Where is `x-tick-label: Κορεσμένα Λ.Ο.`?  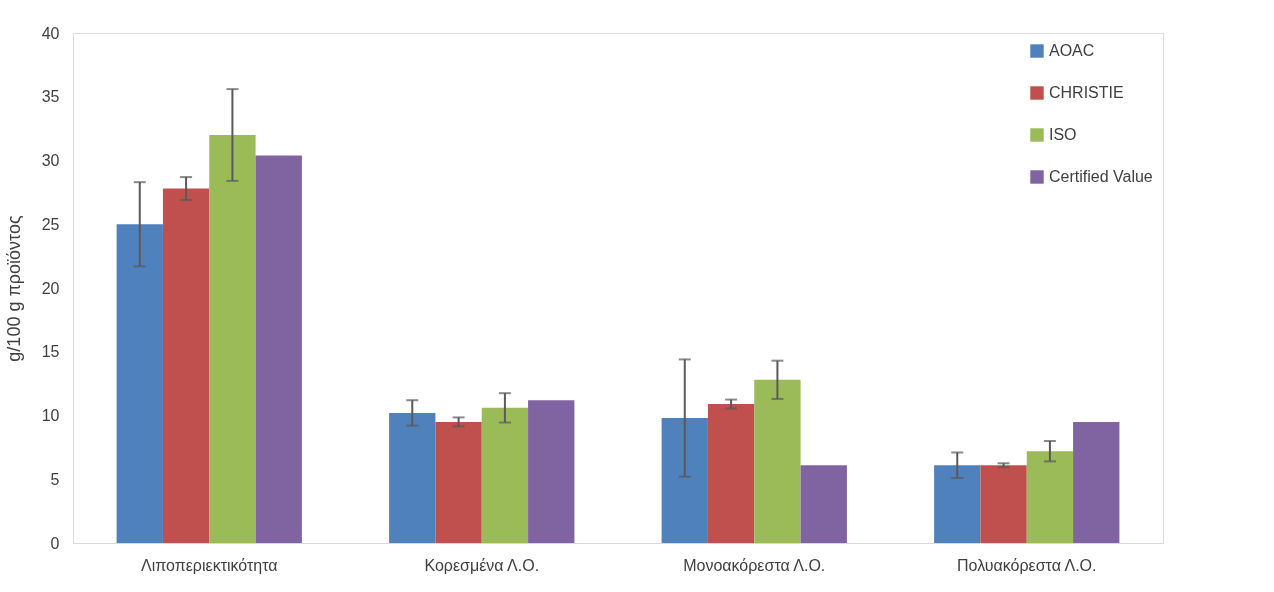
x-tick-label: Κορεσμένα Λ.Ο. is located at coordinates (482, 565).